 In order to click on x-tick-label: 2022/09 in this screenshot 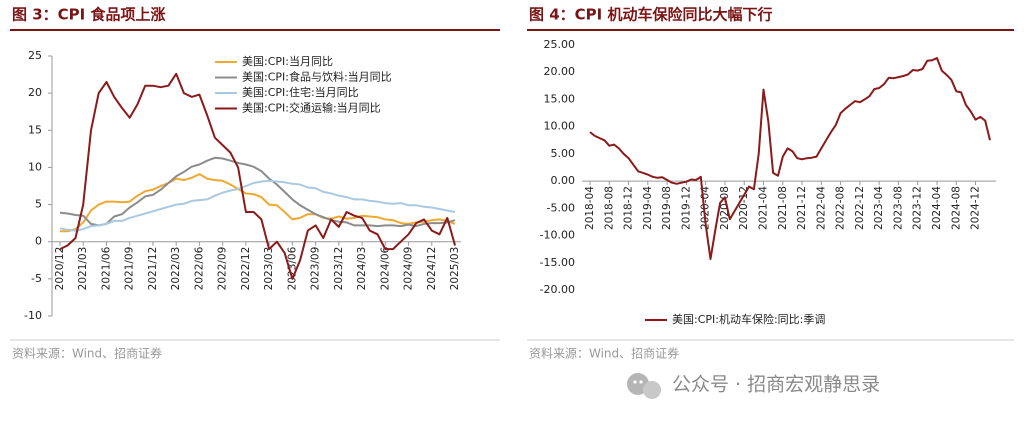, I will do `click(223, 269)`.